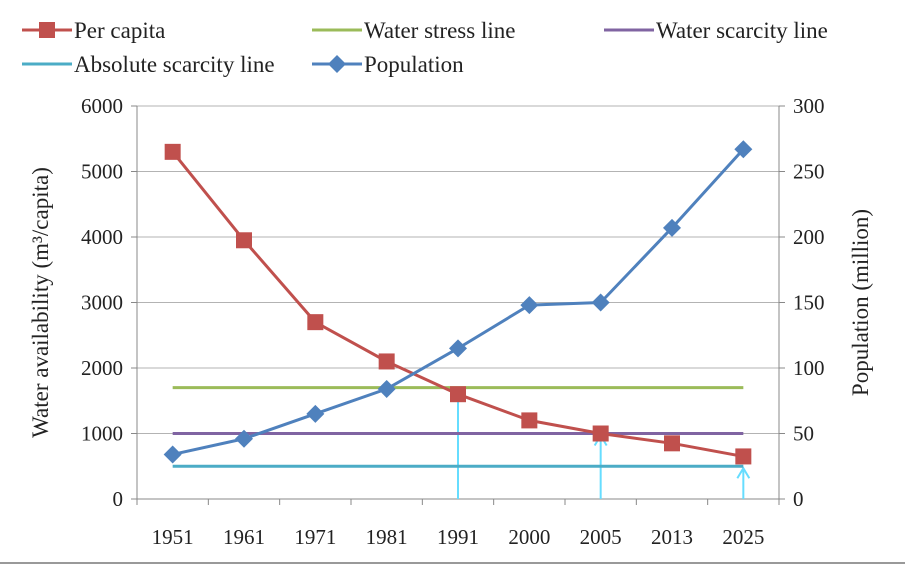  What do you see at coordinates (102, 434) in the screenshot?
I see `left-tick-label-1000: 1000` at bounding box center [102, 434].